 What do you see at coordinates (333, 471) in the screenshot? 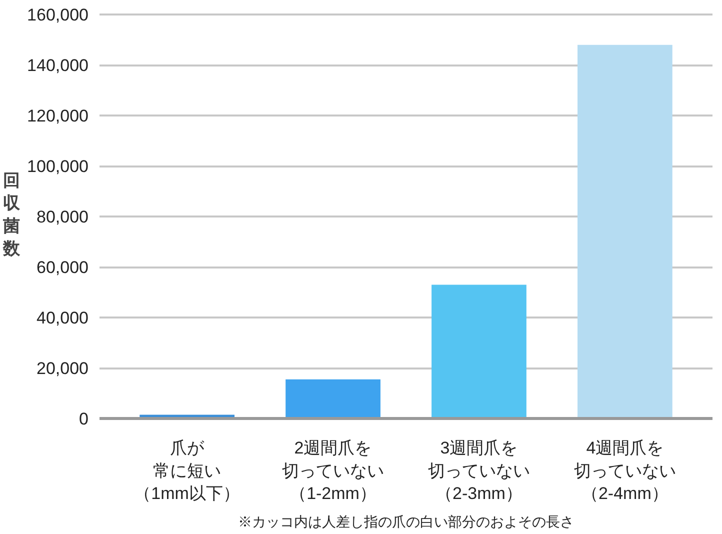
I see `x-tick-label: 2週間爪を切っていない（1-2mm）` at bounding box center [333, 471].